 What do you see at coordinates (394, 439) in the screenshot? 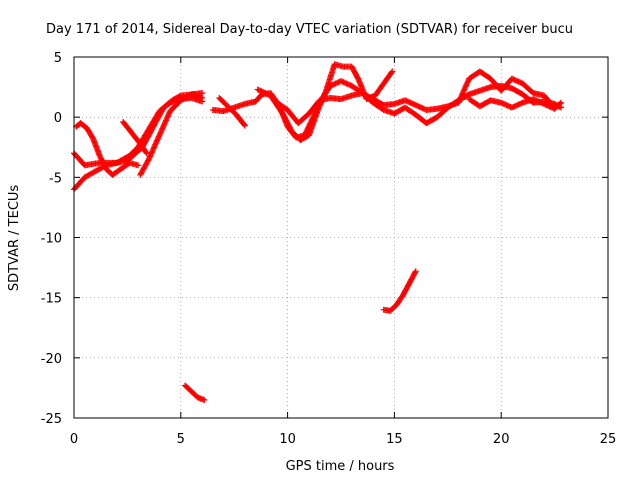
I see `x-tick-label: 15` at bounding box center [394, 439].